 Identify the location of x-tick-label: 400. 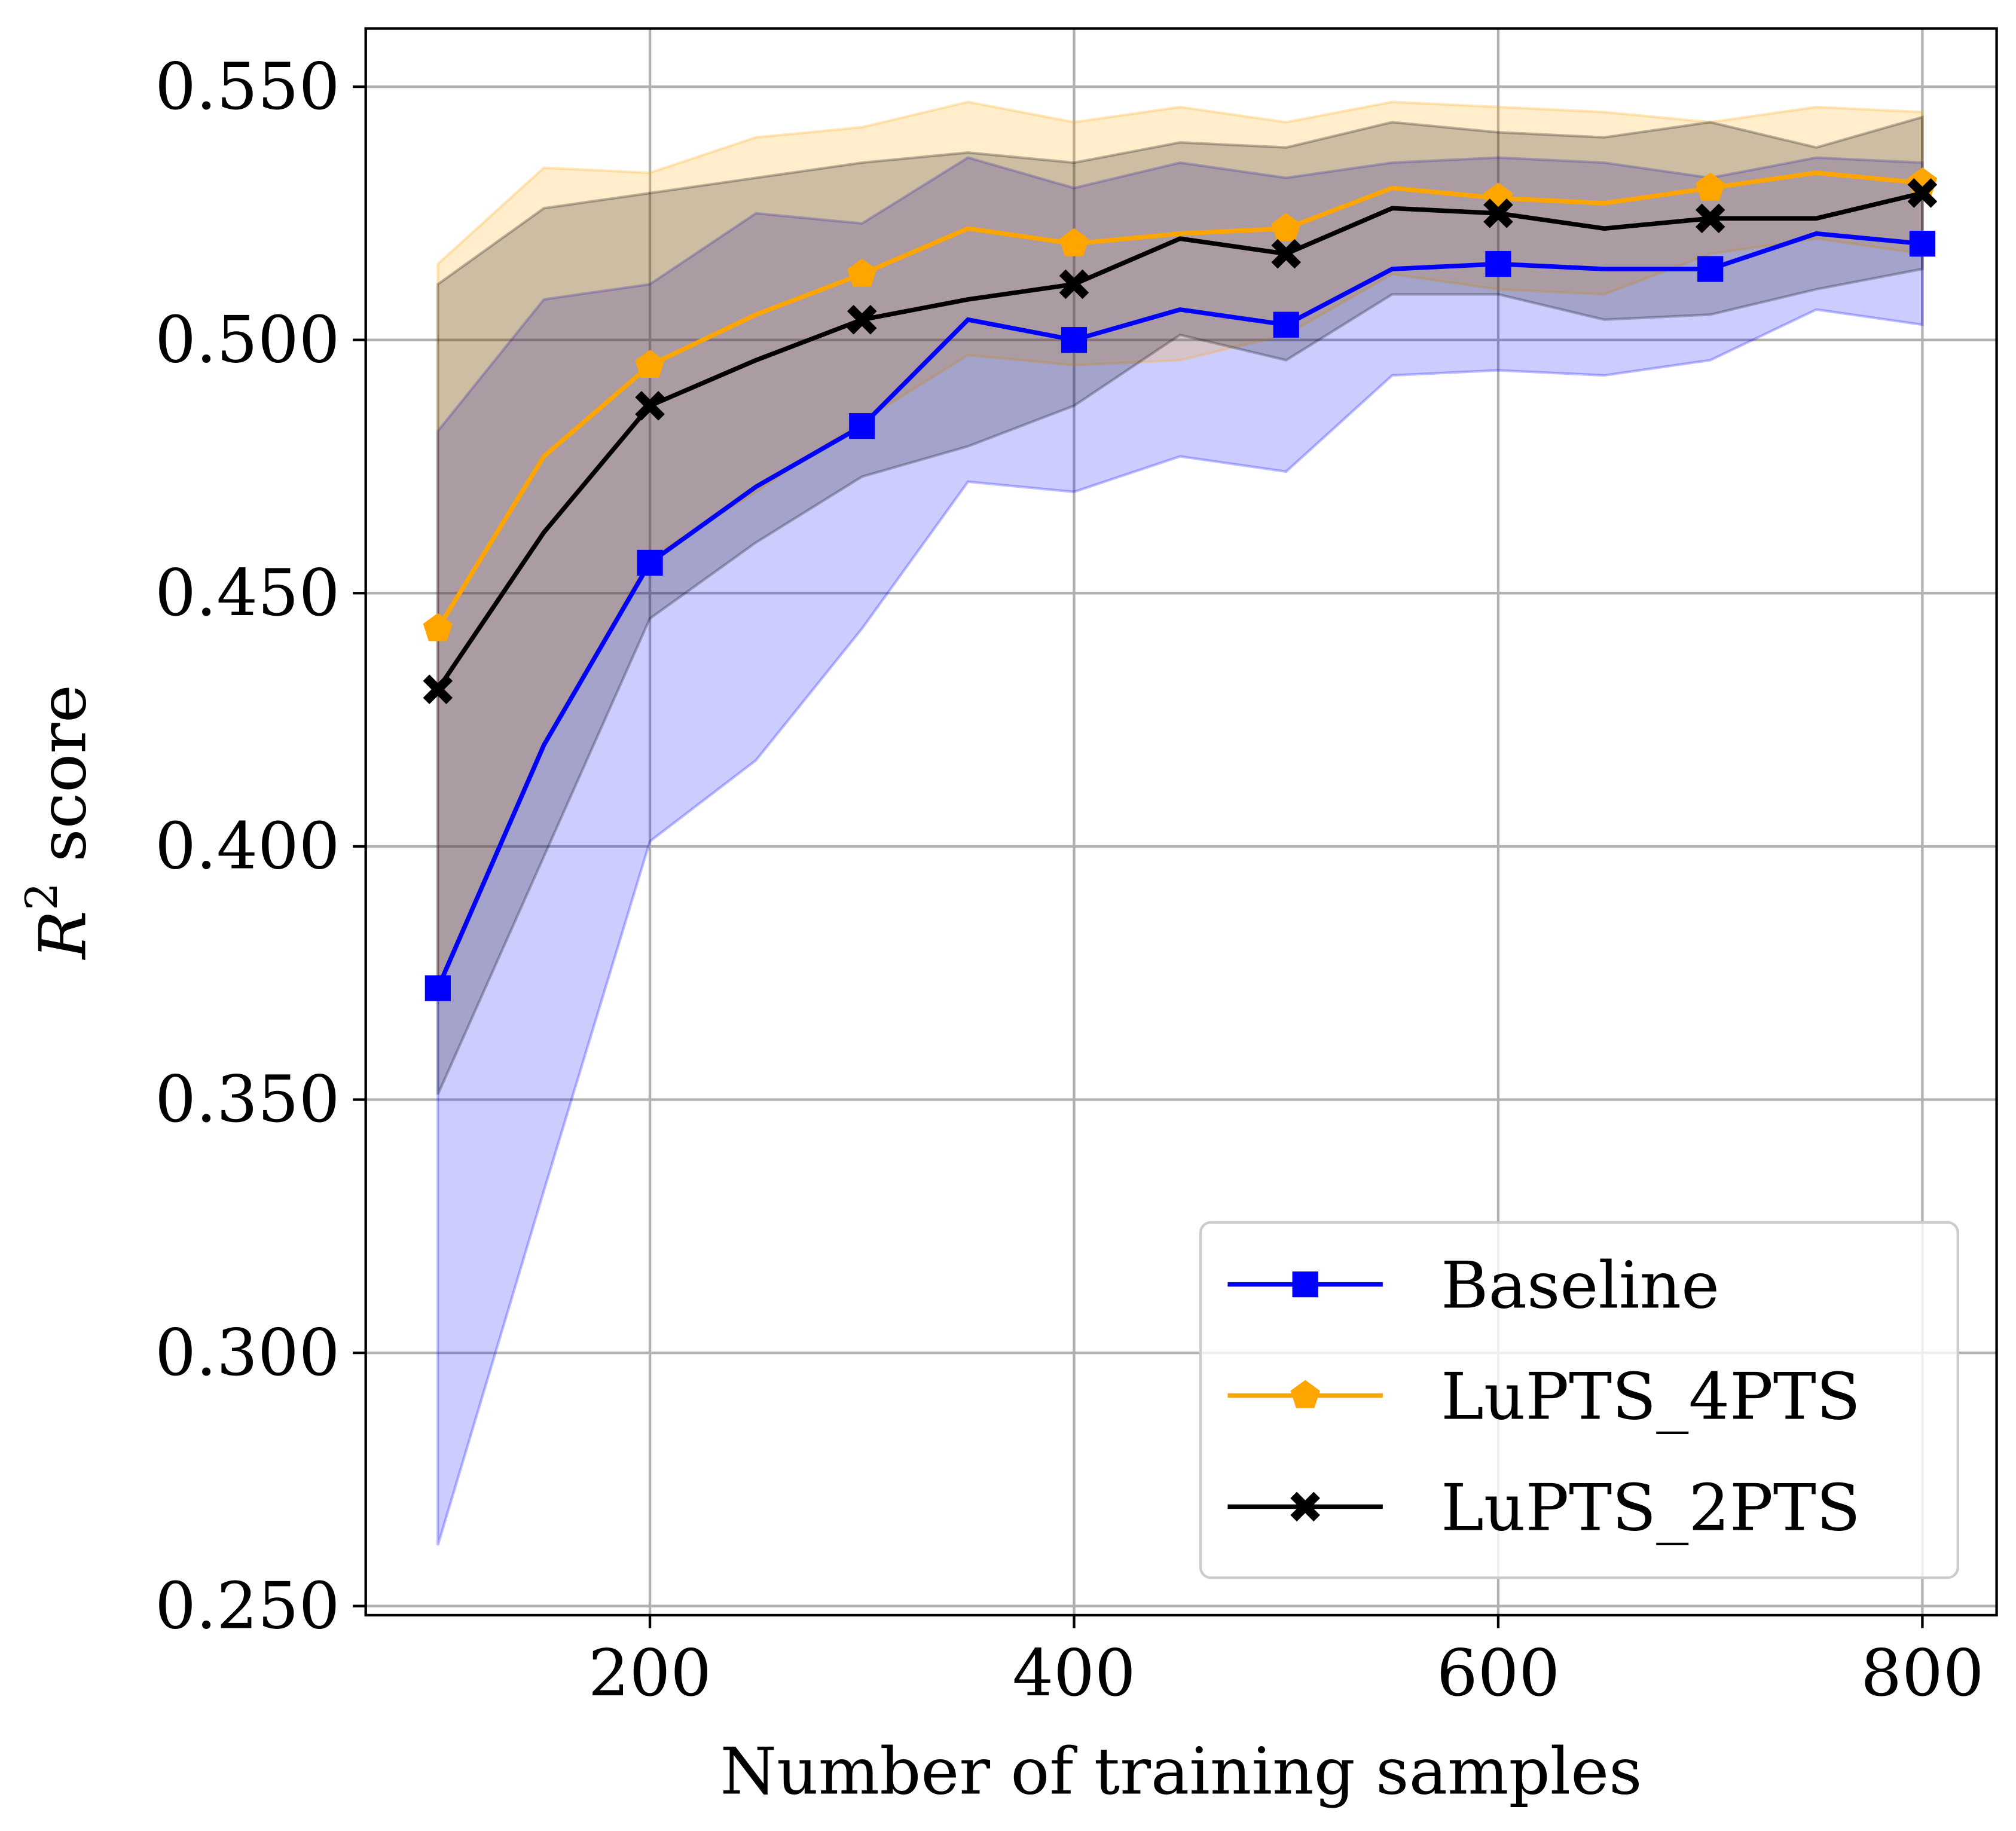
(1073, 1673).